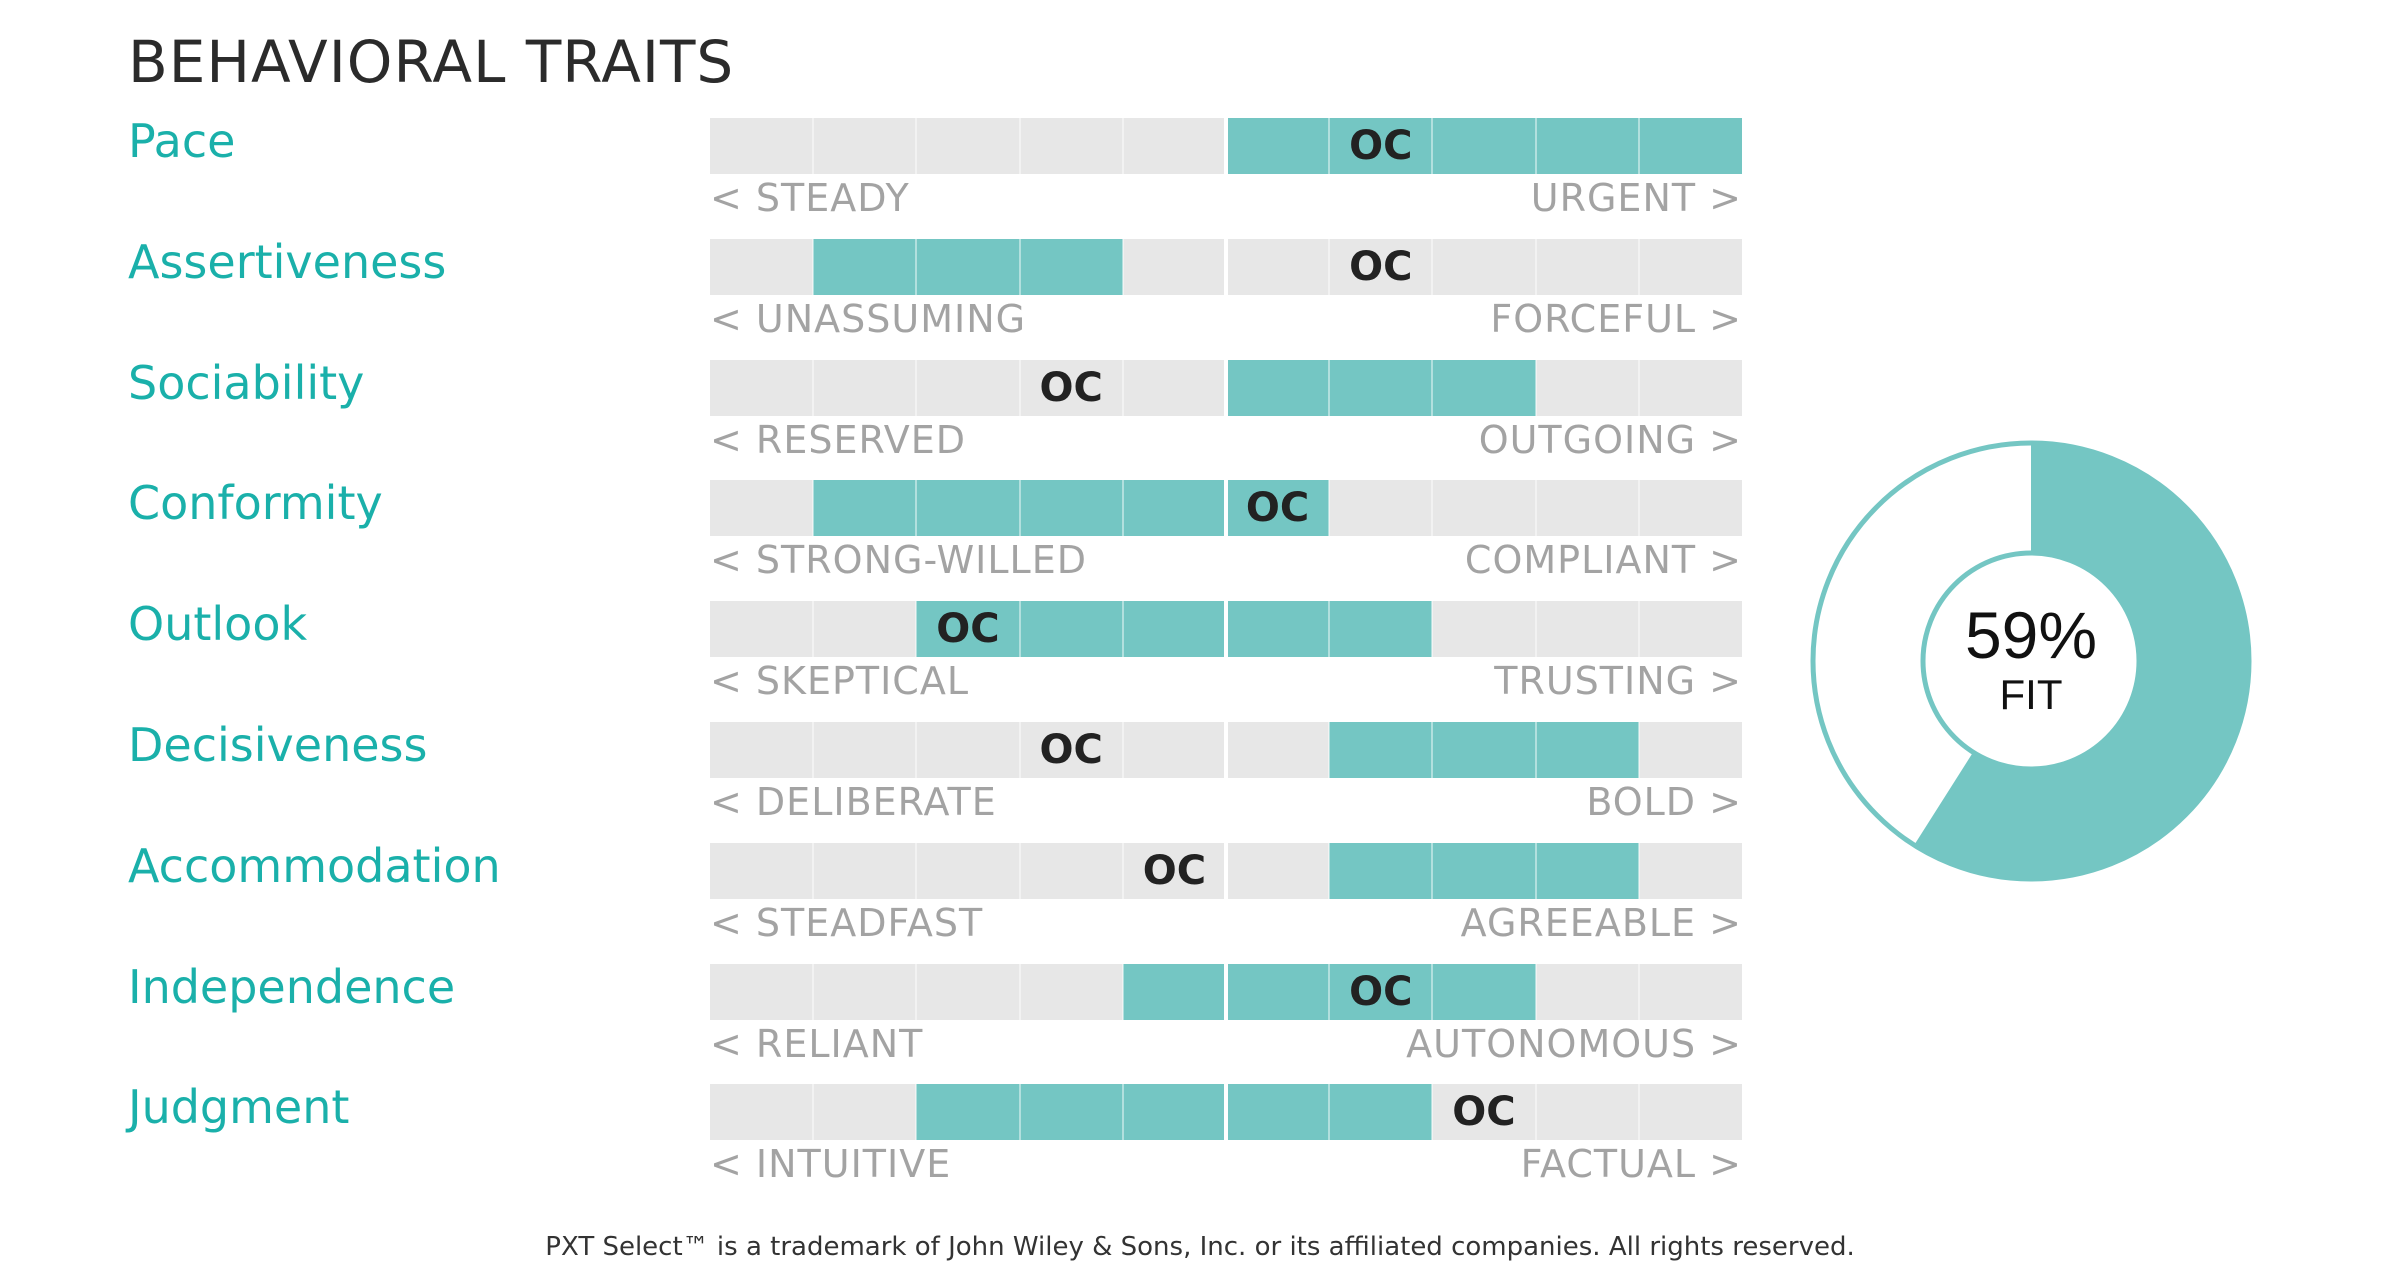 The height and width of the screenshot is (1262, 2400). Describe the element at coordinates (838, 440) in the screenshot. I see `trait-pole-left-sociability: < RESERVED` at that location.